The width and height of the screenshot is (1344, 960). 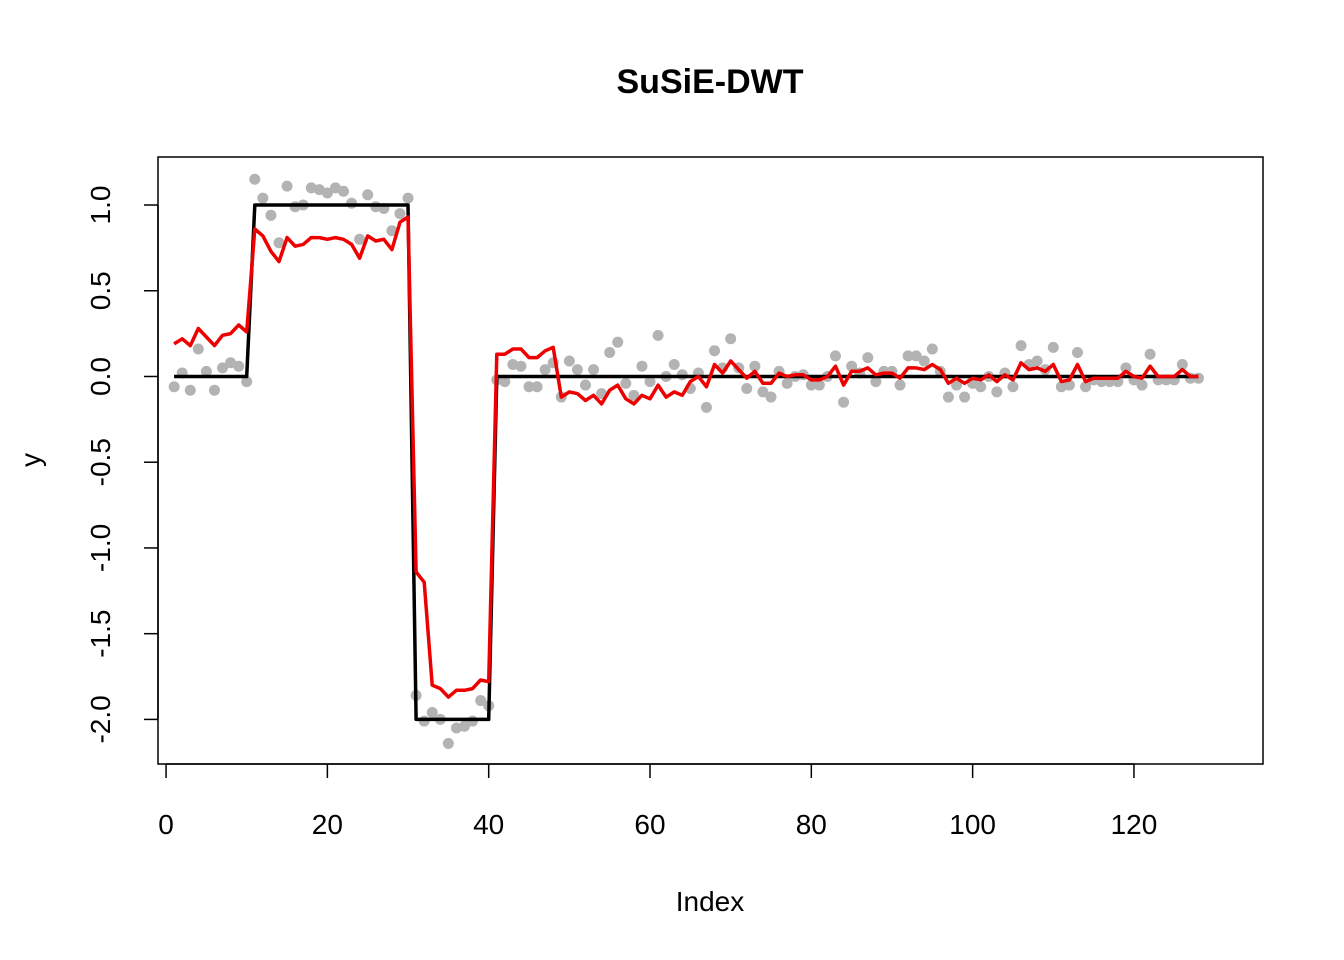 I want to click on y-axis-label: y, so click(x=30, y=460).